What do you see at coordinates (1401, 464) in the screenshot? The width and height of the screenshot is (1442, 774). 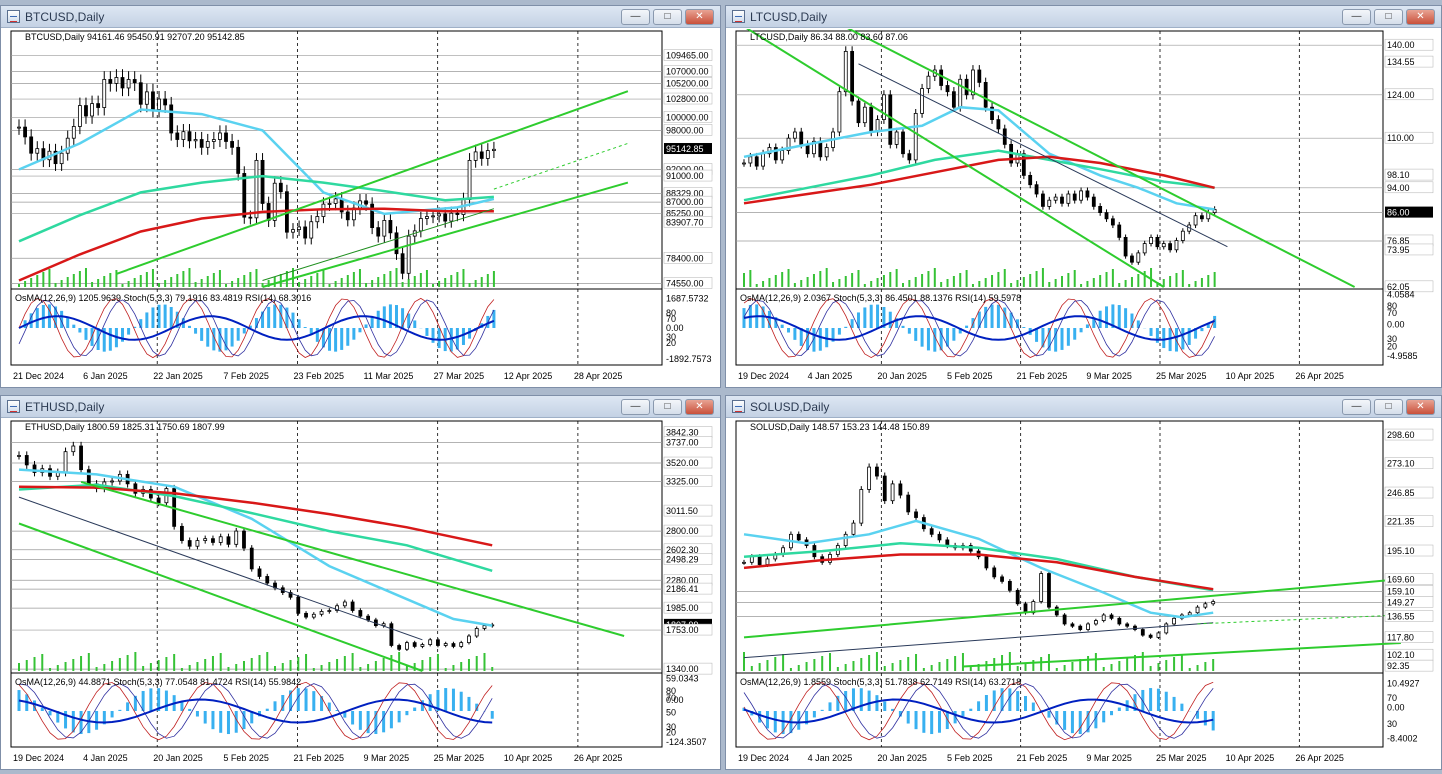 I see `price-axis-label: 273.10` at bounding box center [1401, 464].